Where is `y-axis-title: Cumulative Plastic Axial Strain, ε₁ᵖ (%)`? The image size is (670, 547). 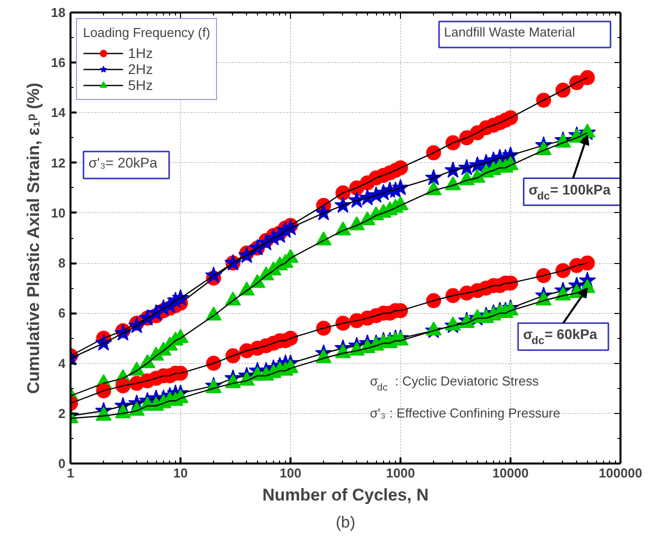
y-axis-title: Cumulative Plastic Axial Strain, ε₁ᵖ (%) is located at coordinates (34, 238).